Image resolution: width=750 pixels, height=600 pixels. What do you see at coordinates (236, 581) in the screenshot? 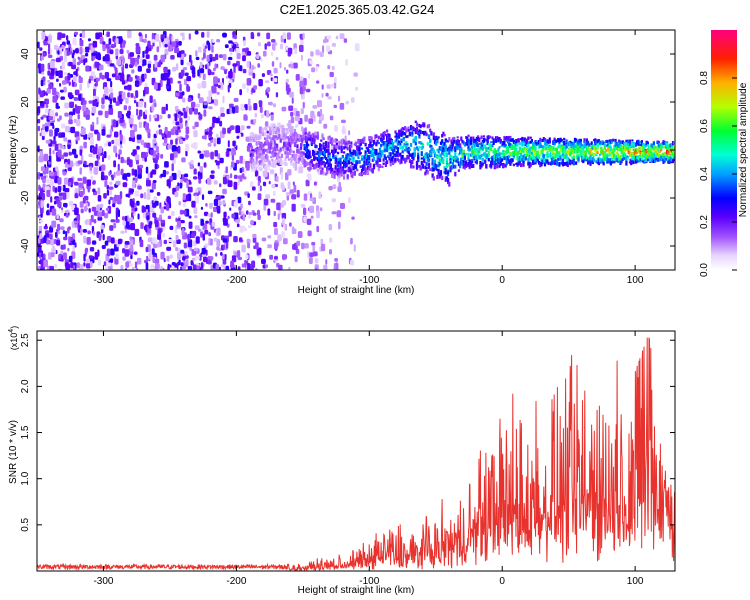
I see `x-tick-label: -200` at bounding box center [236, 581].